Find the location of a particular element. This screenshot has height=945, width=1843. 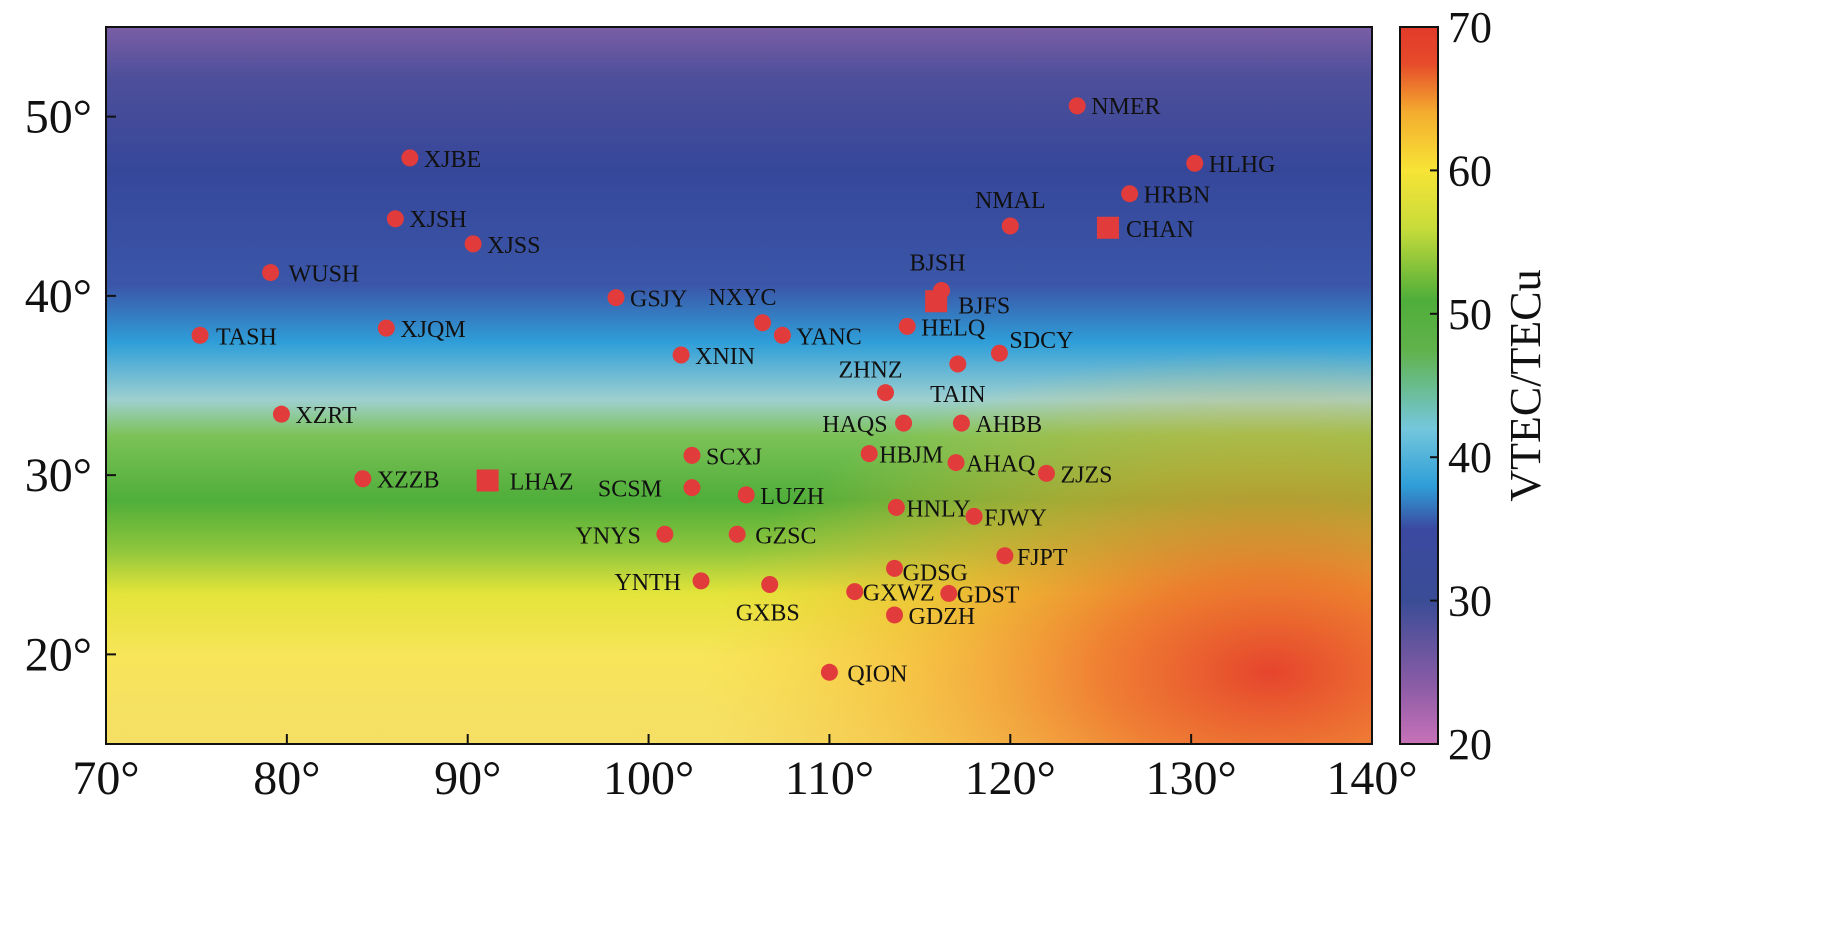

station-label: HELQ is located at coordinates (953, 328).